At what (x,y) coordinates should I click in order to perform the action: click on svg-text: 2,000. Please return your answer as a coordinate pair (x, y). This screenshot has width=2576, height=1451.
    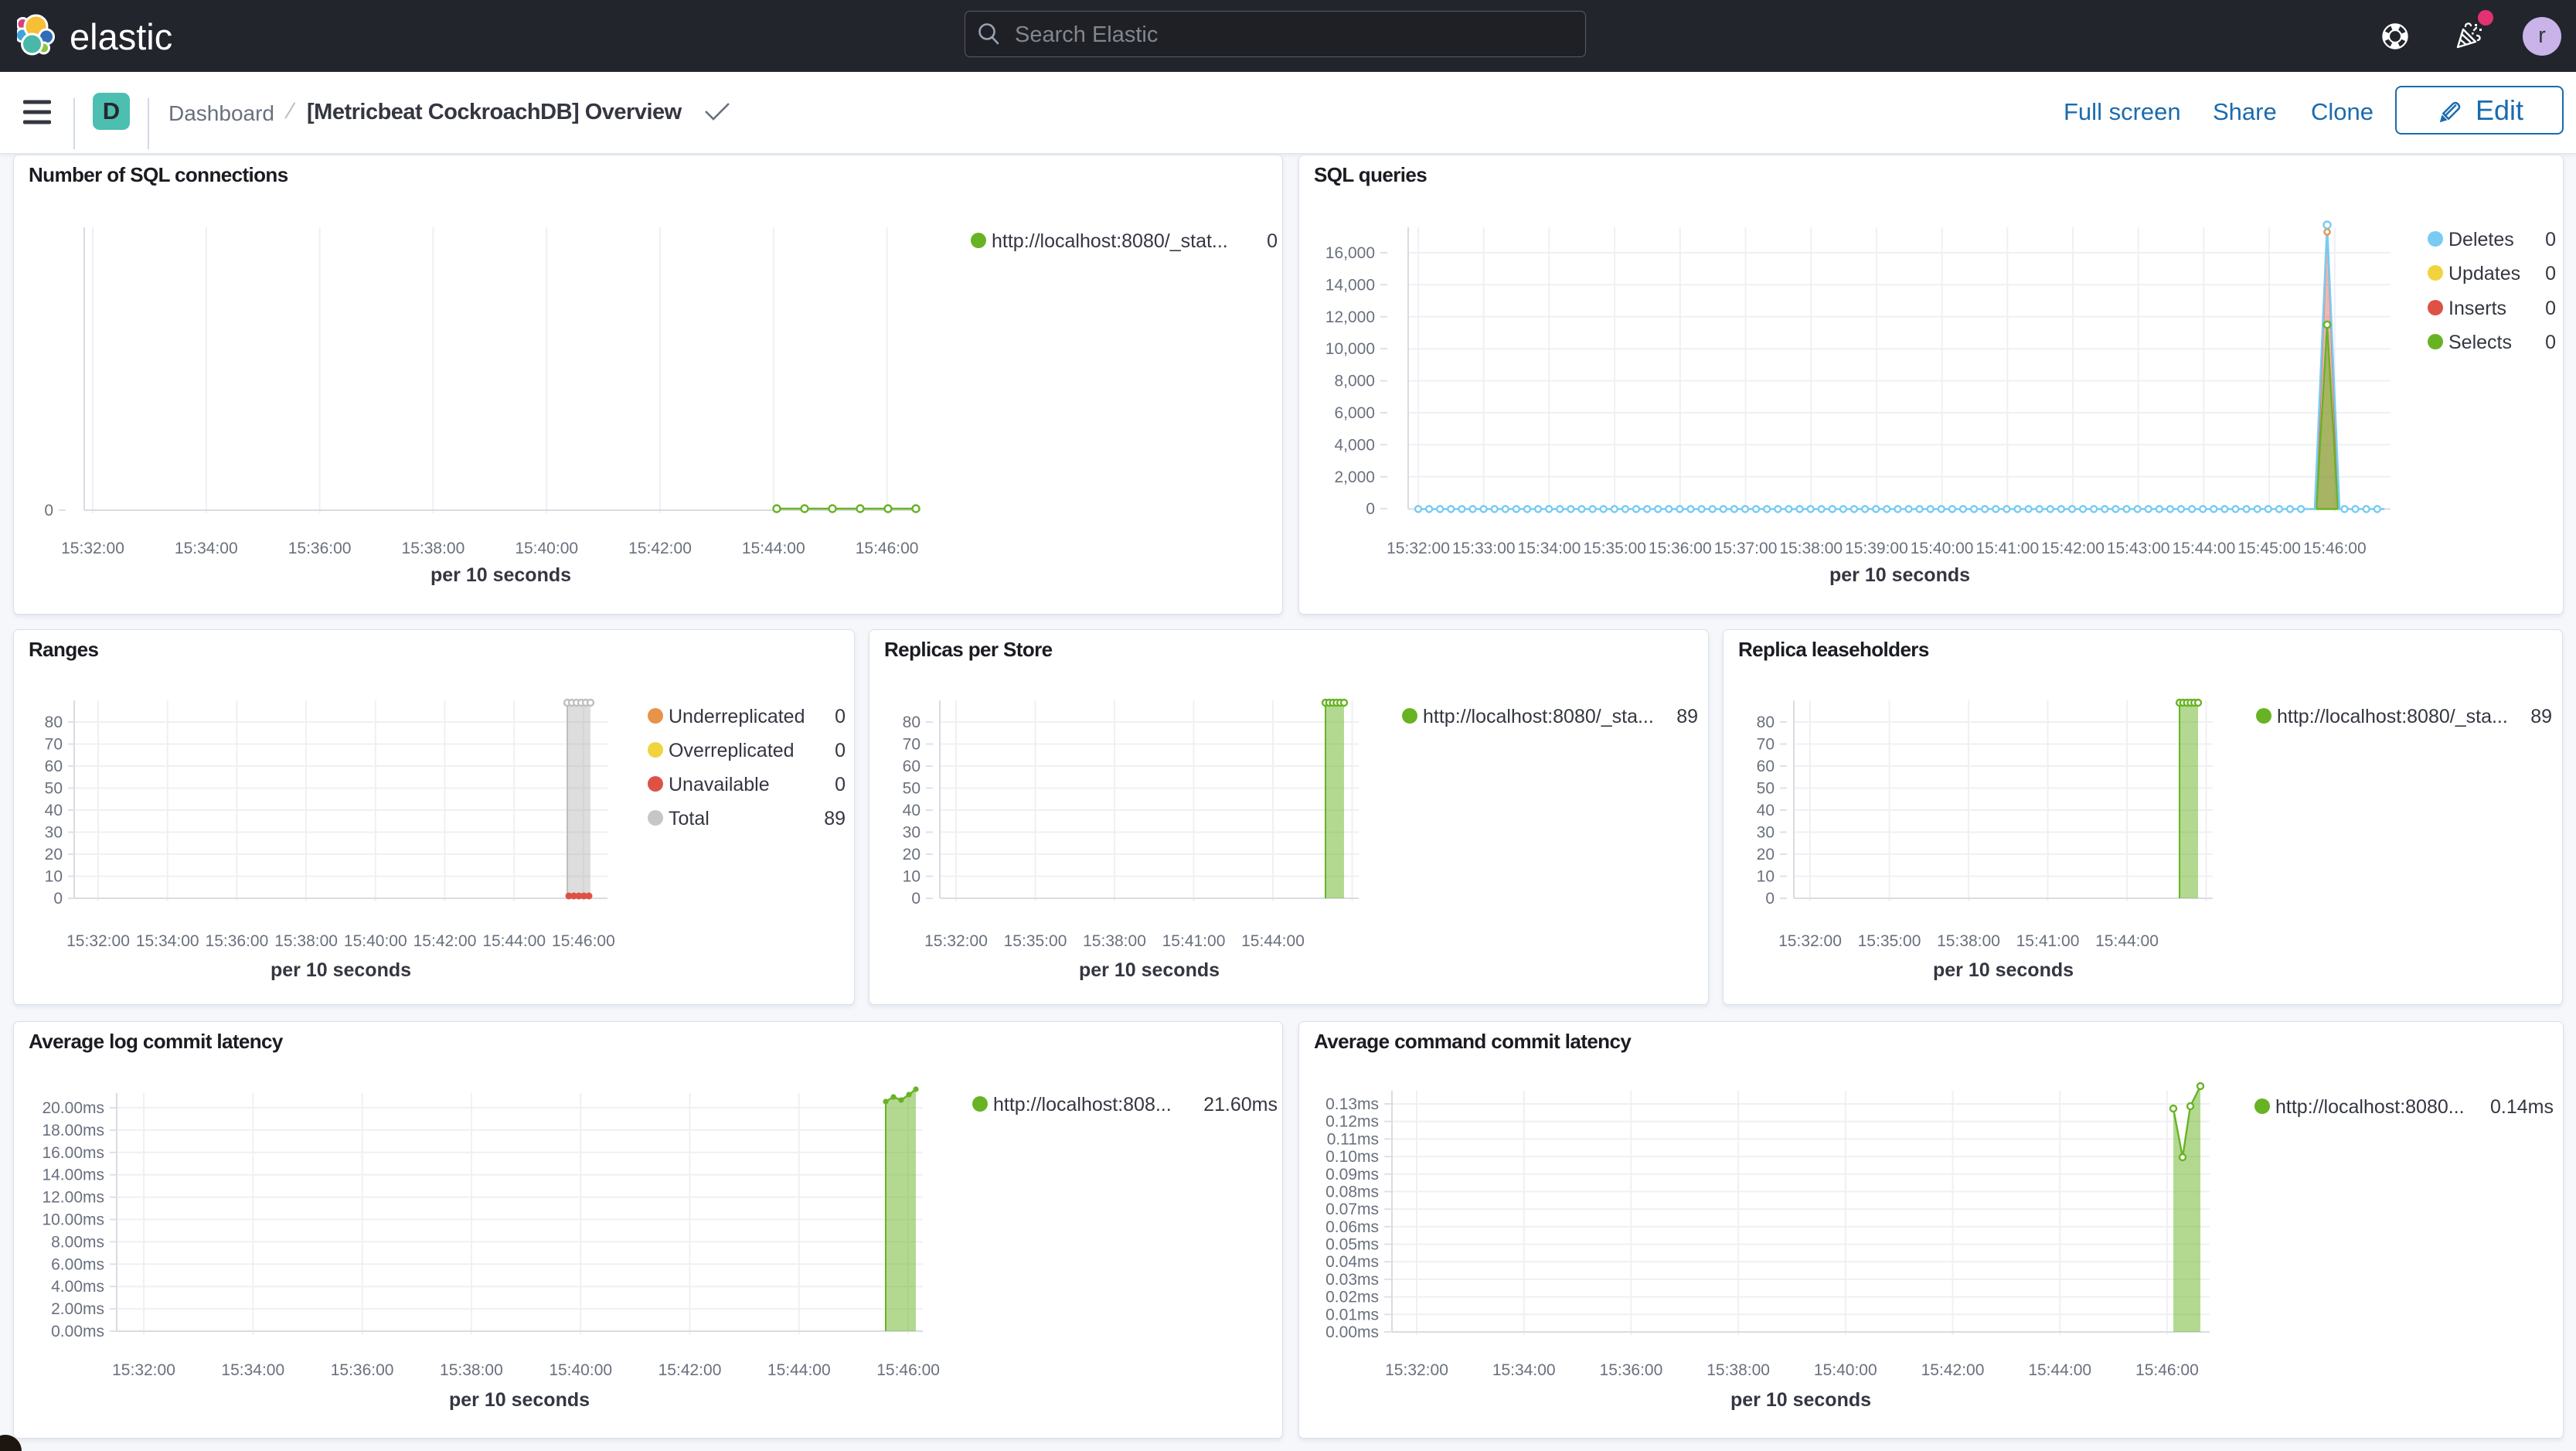
    Looking at the image, I should click on (1354, 477).